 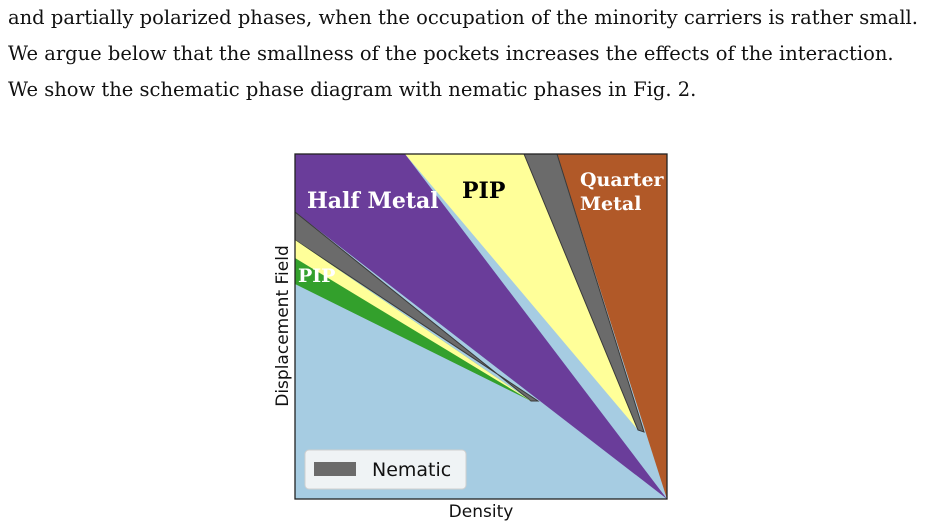 I want to click on region-pip-yellow, so click(x=521, y=292).